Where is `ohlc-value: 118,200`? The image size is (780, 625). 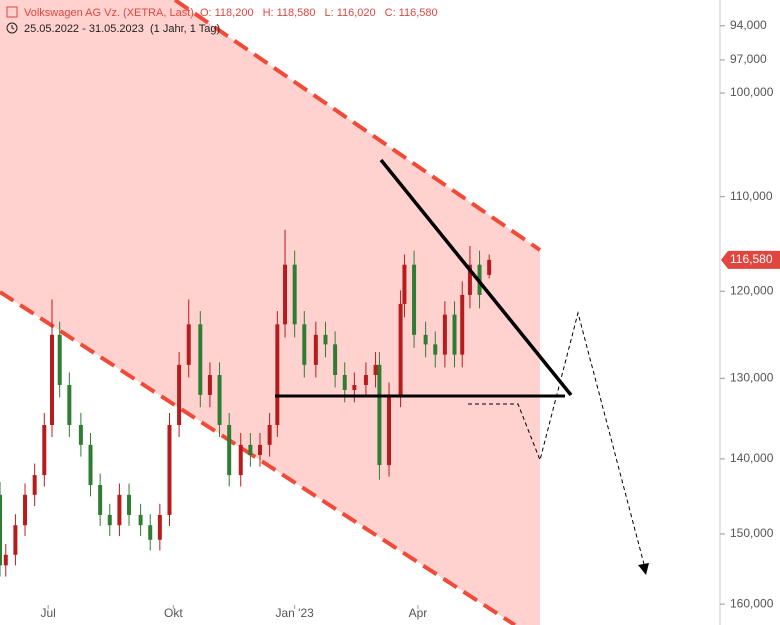 ohlc-value: 118,200 is located at coordinates (234, 13).